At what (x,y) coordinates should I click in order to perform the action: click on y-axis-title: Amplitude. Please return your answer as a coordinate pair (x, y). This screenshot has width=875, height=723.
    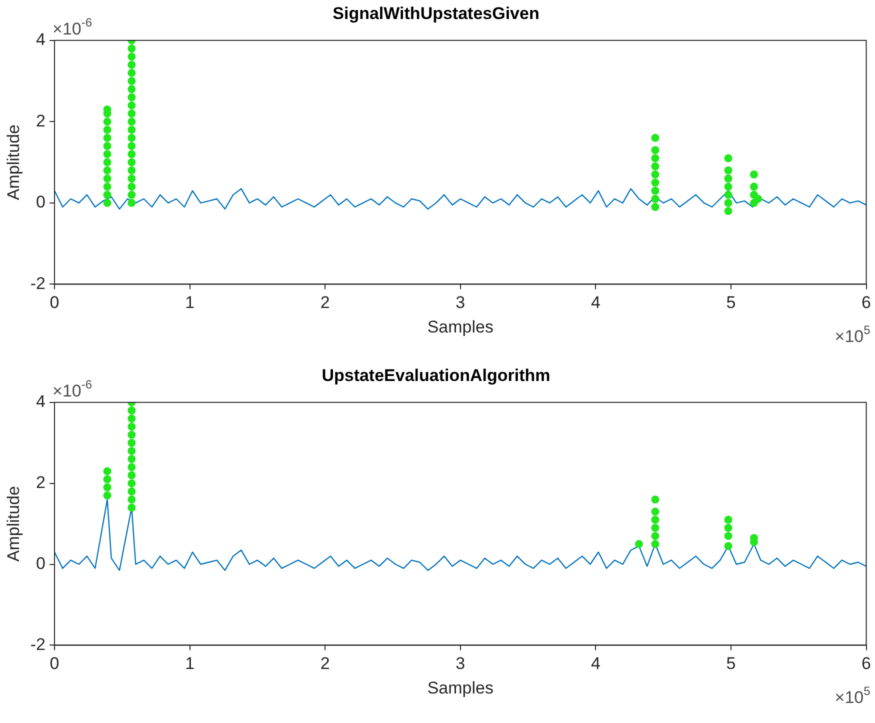
    Looking at the image, I should click on (13, 162).